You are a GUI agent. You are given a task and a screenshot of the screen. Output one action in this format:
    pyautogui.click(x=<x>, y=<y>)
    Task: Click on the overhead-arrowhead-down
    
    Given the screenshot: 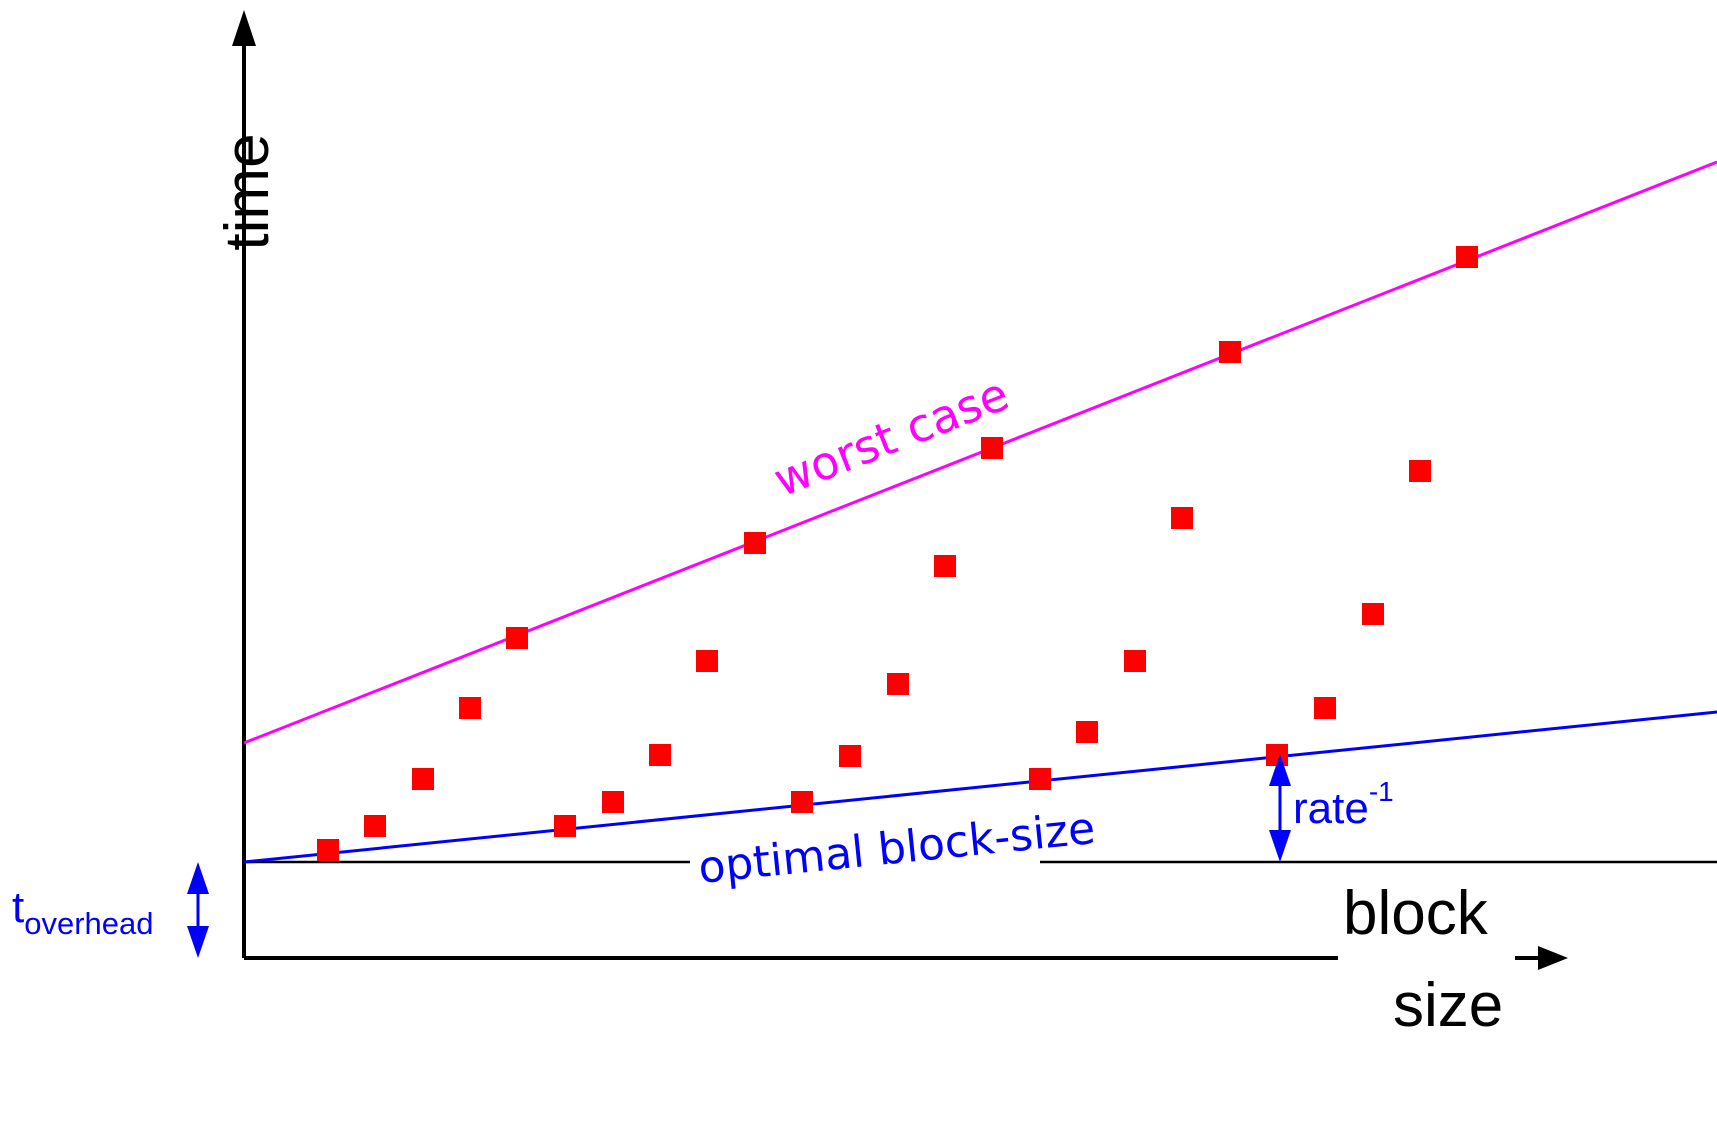 What is the action you would take?
    pyautogui.click(x=198, y=942)
    